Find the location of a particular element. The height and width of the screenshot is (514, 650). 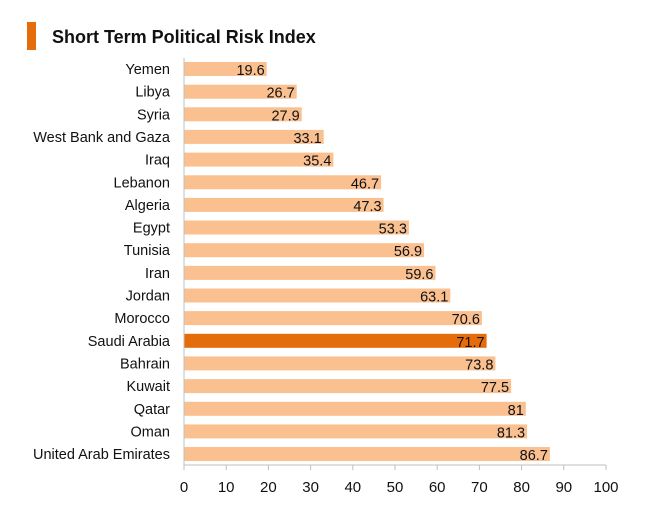

value-label: 81.3 is located at coordinates (511, 433).